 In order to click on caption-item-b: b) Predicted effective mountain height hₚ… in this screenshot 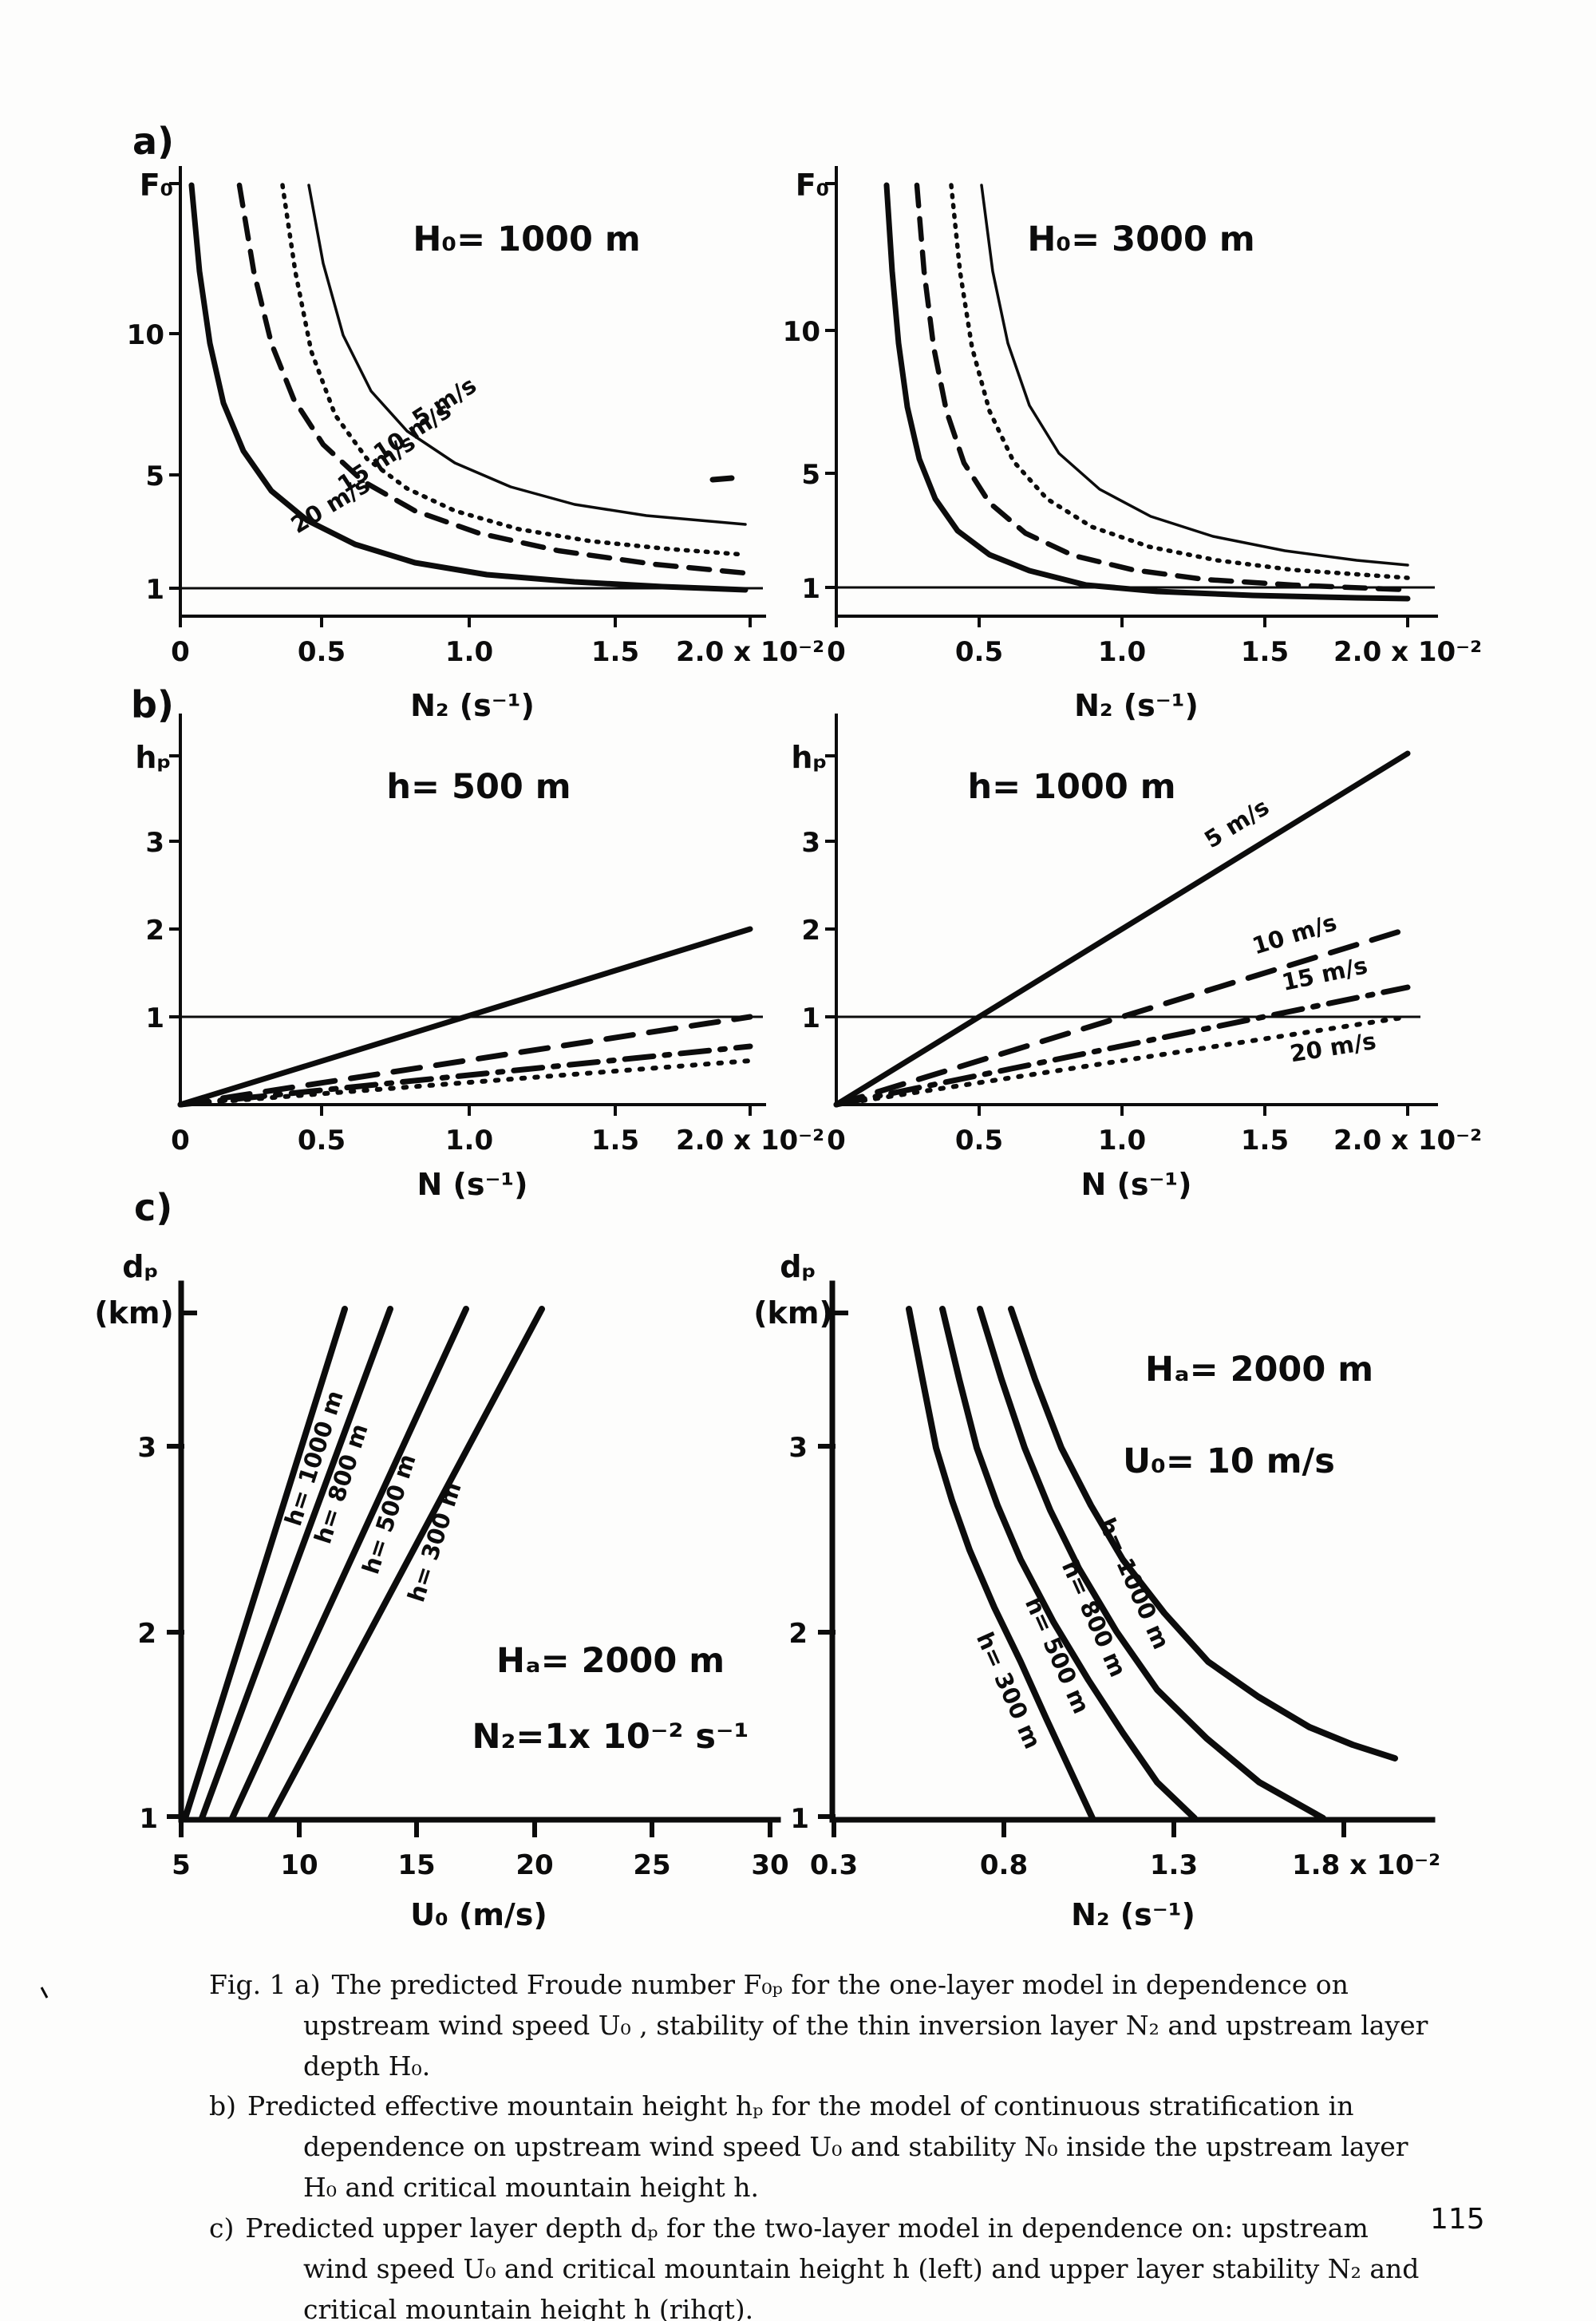, I will do `click(819, 2147)`.